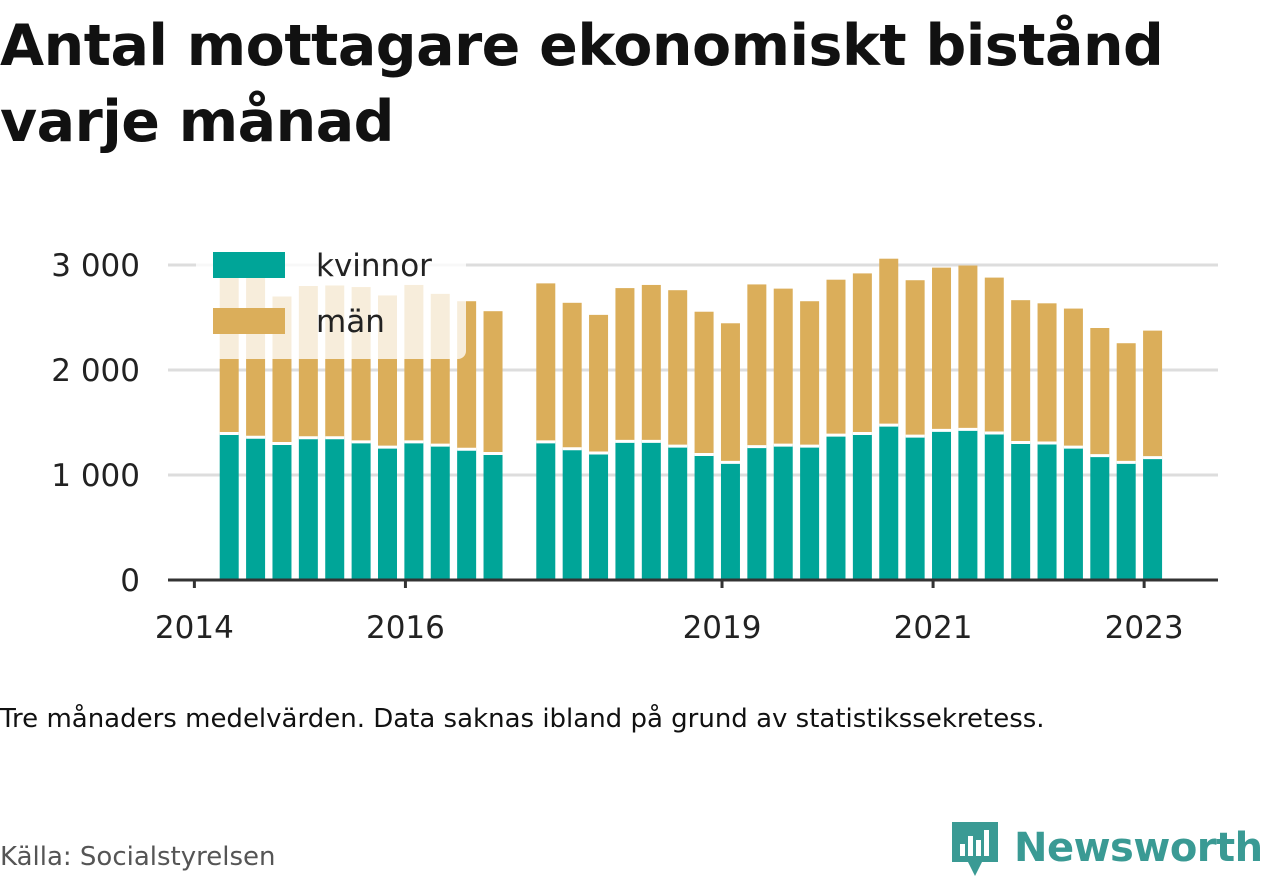 This screenshot has height=879, width=1262. I want to click on y-tick-label: 3 000, so click(95, 266).